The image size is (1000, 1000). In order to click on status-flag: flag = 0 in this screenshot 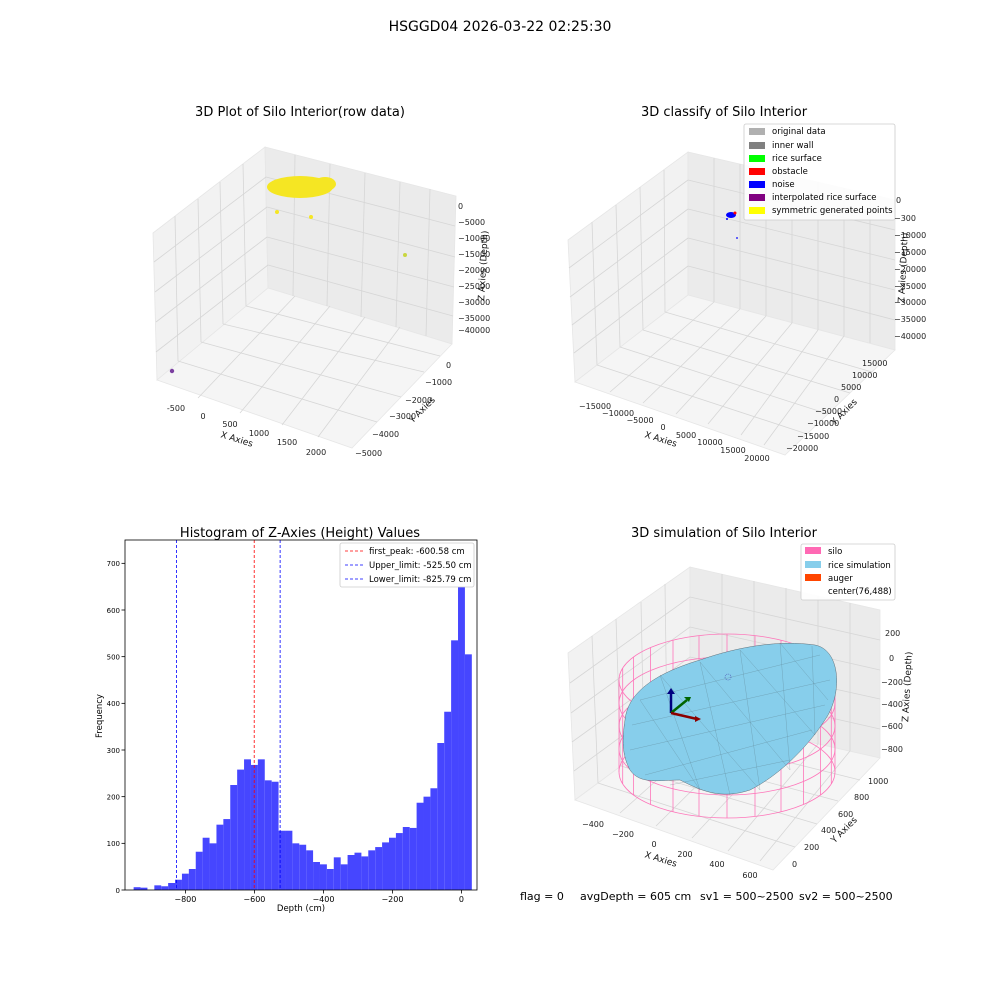, I will do `click(542, 896)`.